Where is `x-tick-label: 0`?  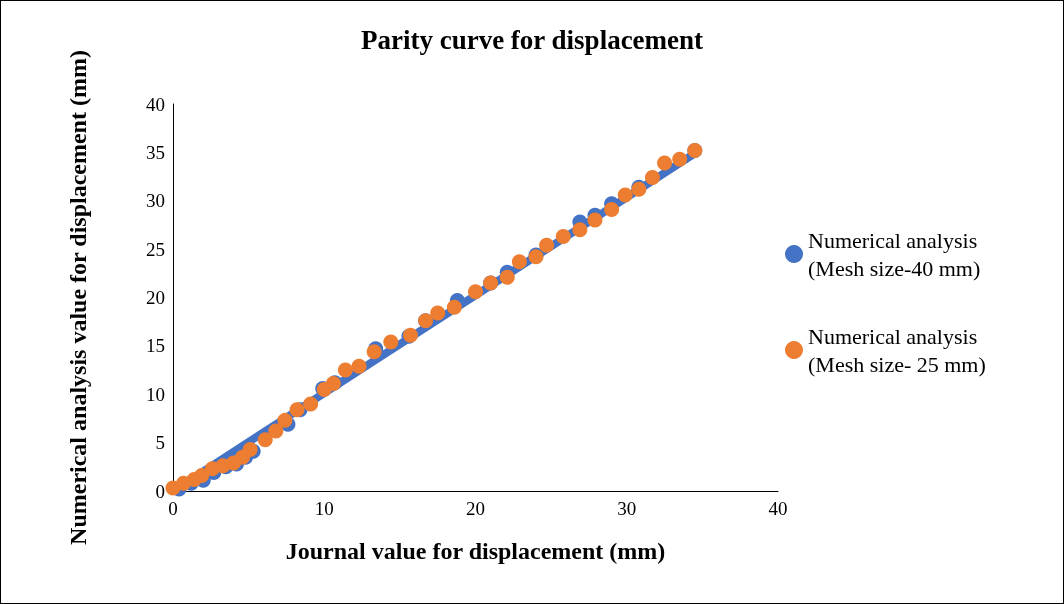
x-tick-label: 0 is located at coordinates (173, 508).